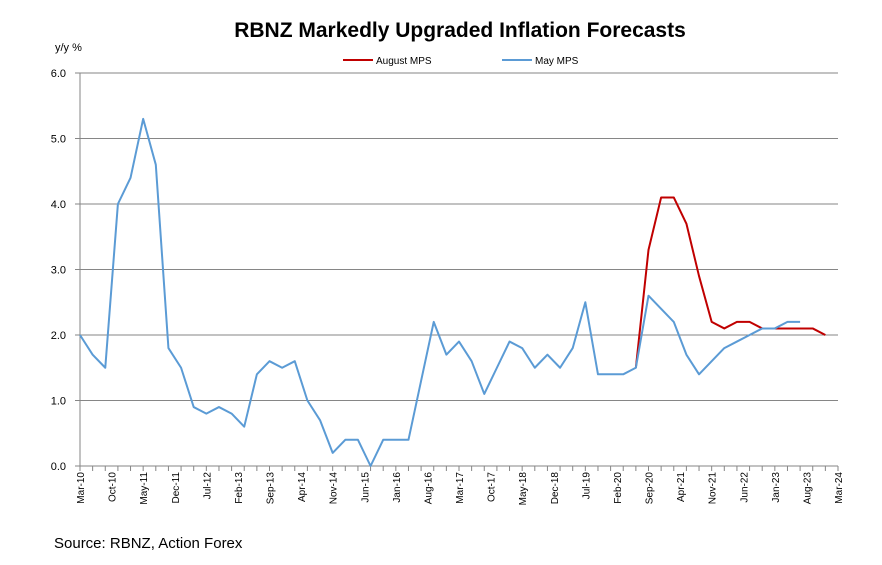 The width and height of the screenshot is (882, 565). Describe the element at coordinates (557, 61) in the screenshot. I see `legend-label-may-mps: May MPS` at that location.